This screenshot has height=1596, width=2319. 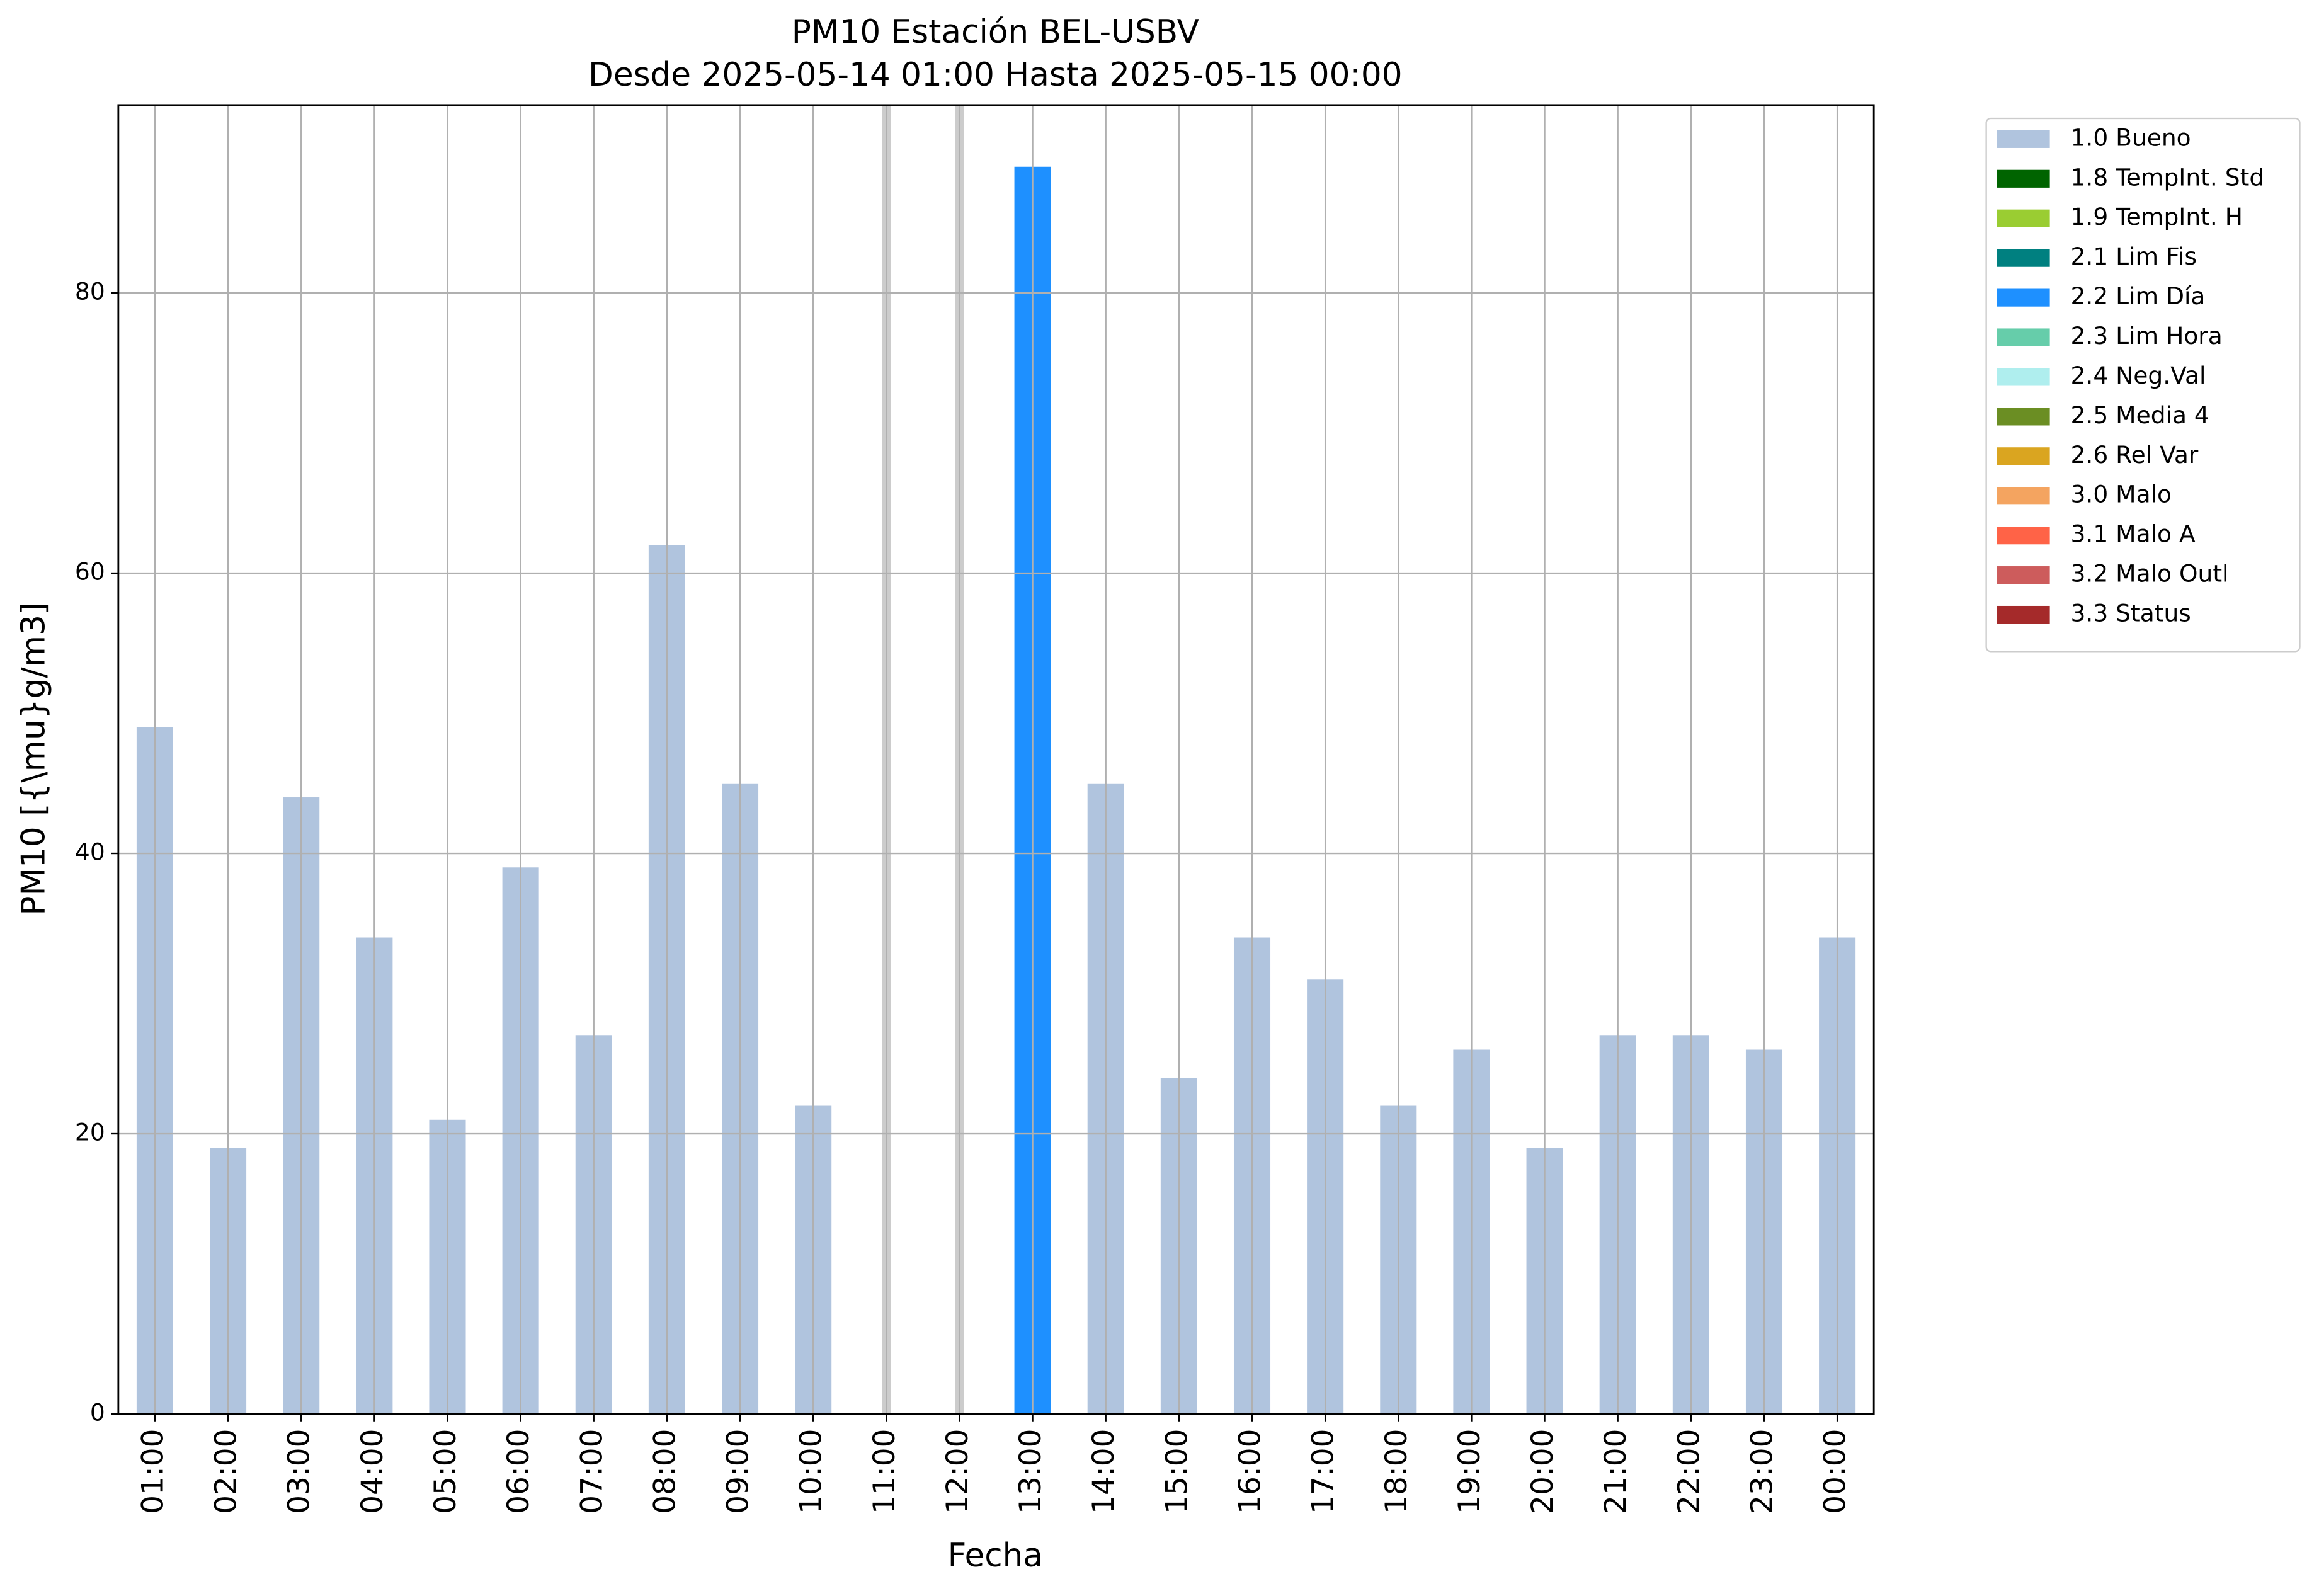 What do you see at coordinates (884, 1471) in the screenshot?
I see `x-tick-label: 11:00` at bounding box center [884, 1471].